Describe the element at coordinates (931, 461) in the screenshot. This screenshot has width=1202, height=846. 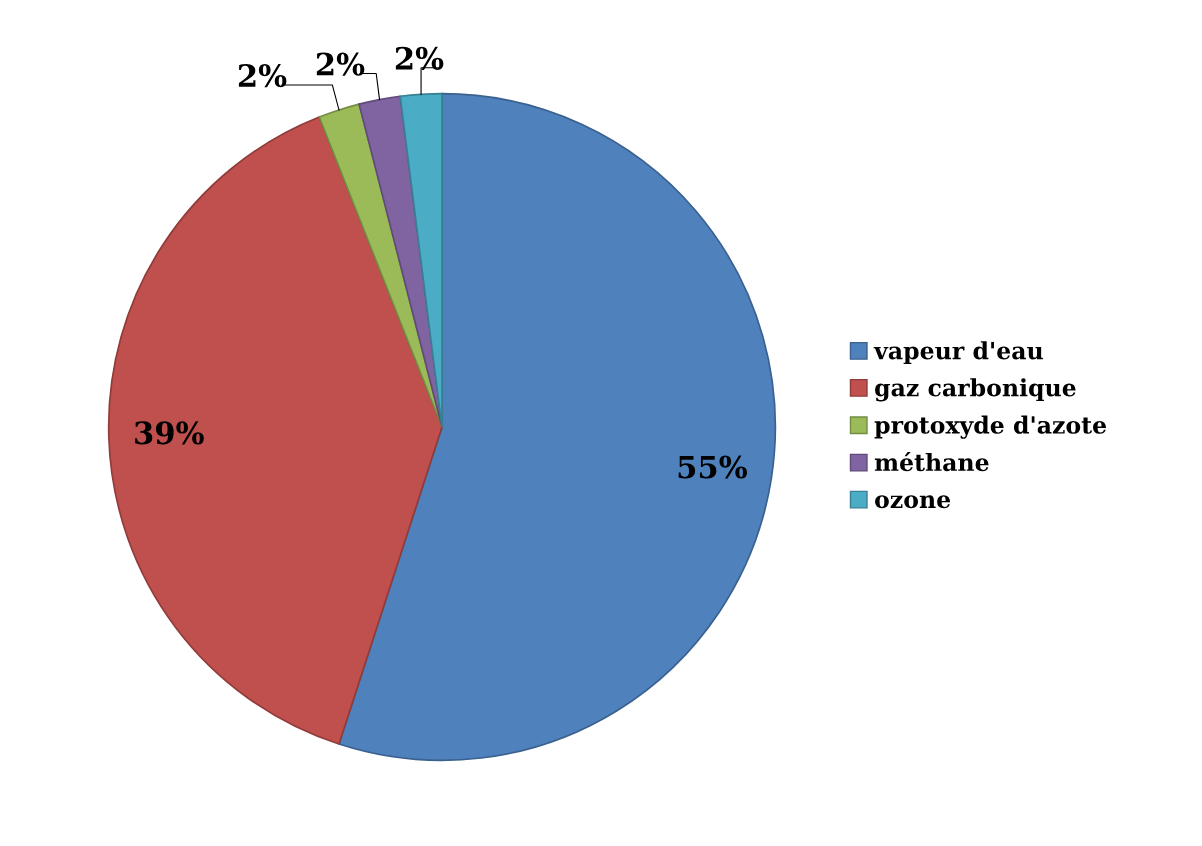
I see `legend-label: méthane` at that location.